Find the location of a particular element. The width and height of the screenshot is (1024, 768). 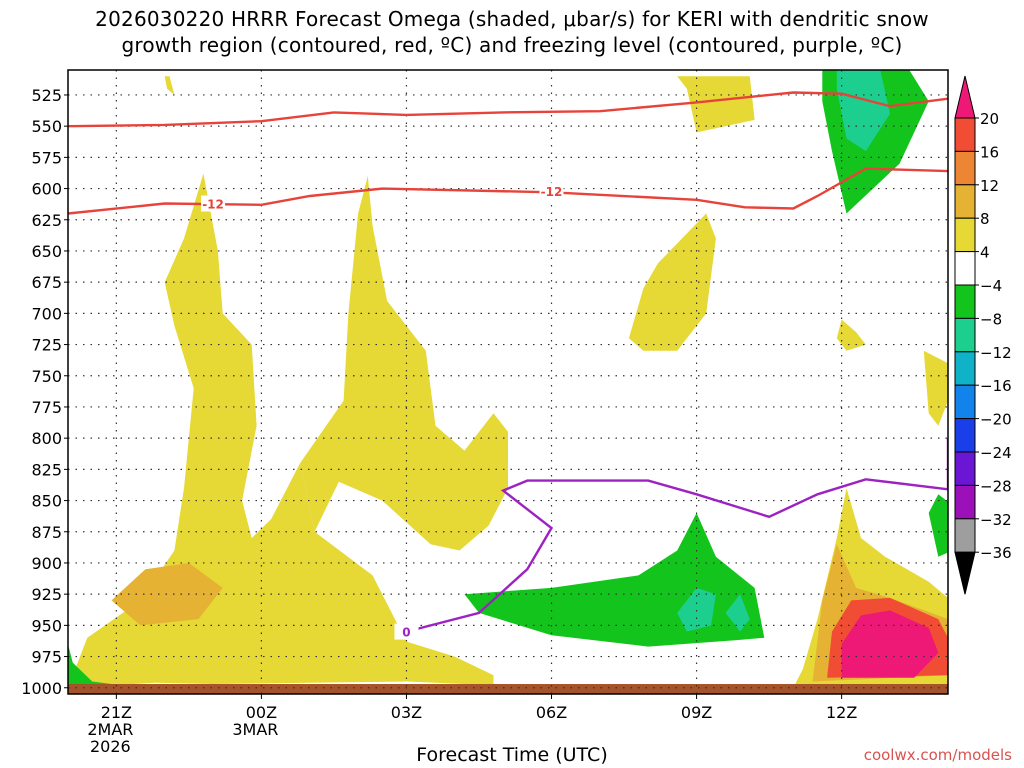

contour-label-zero: 0 is located at coordinates (406, 633).